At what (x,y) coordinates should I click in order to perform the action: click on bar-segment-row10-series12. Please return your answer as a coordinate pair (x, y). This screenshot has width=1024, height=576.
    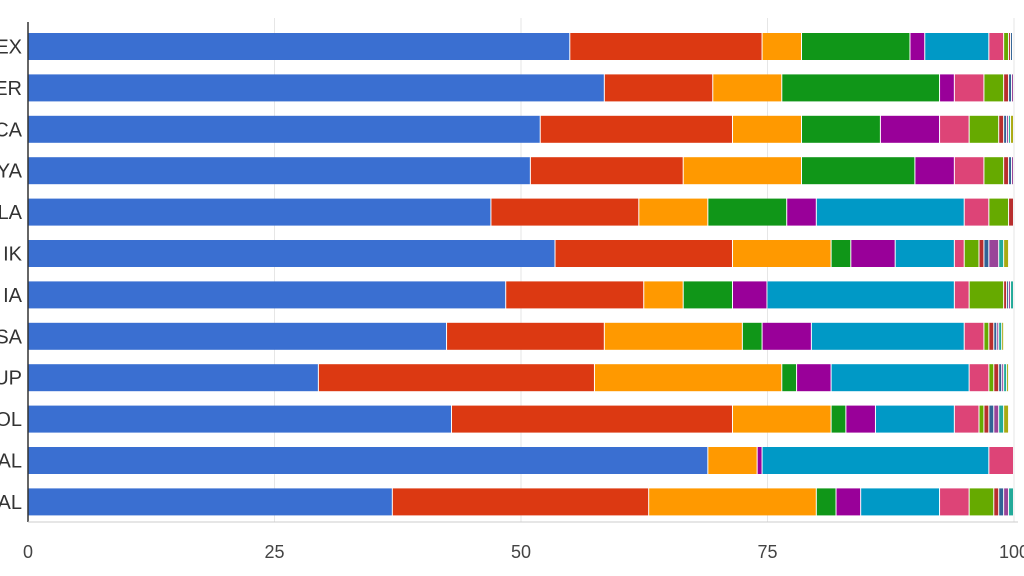
    Looking at the image, I should click on (1001, 419).